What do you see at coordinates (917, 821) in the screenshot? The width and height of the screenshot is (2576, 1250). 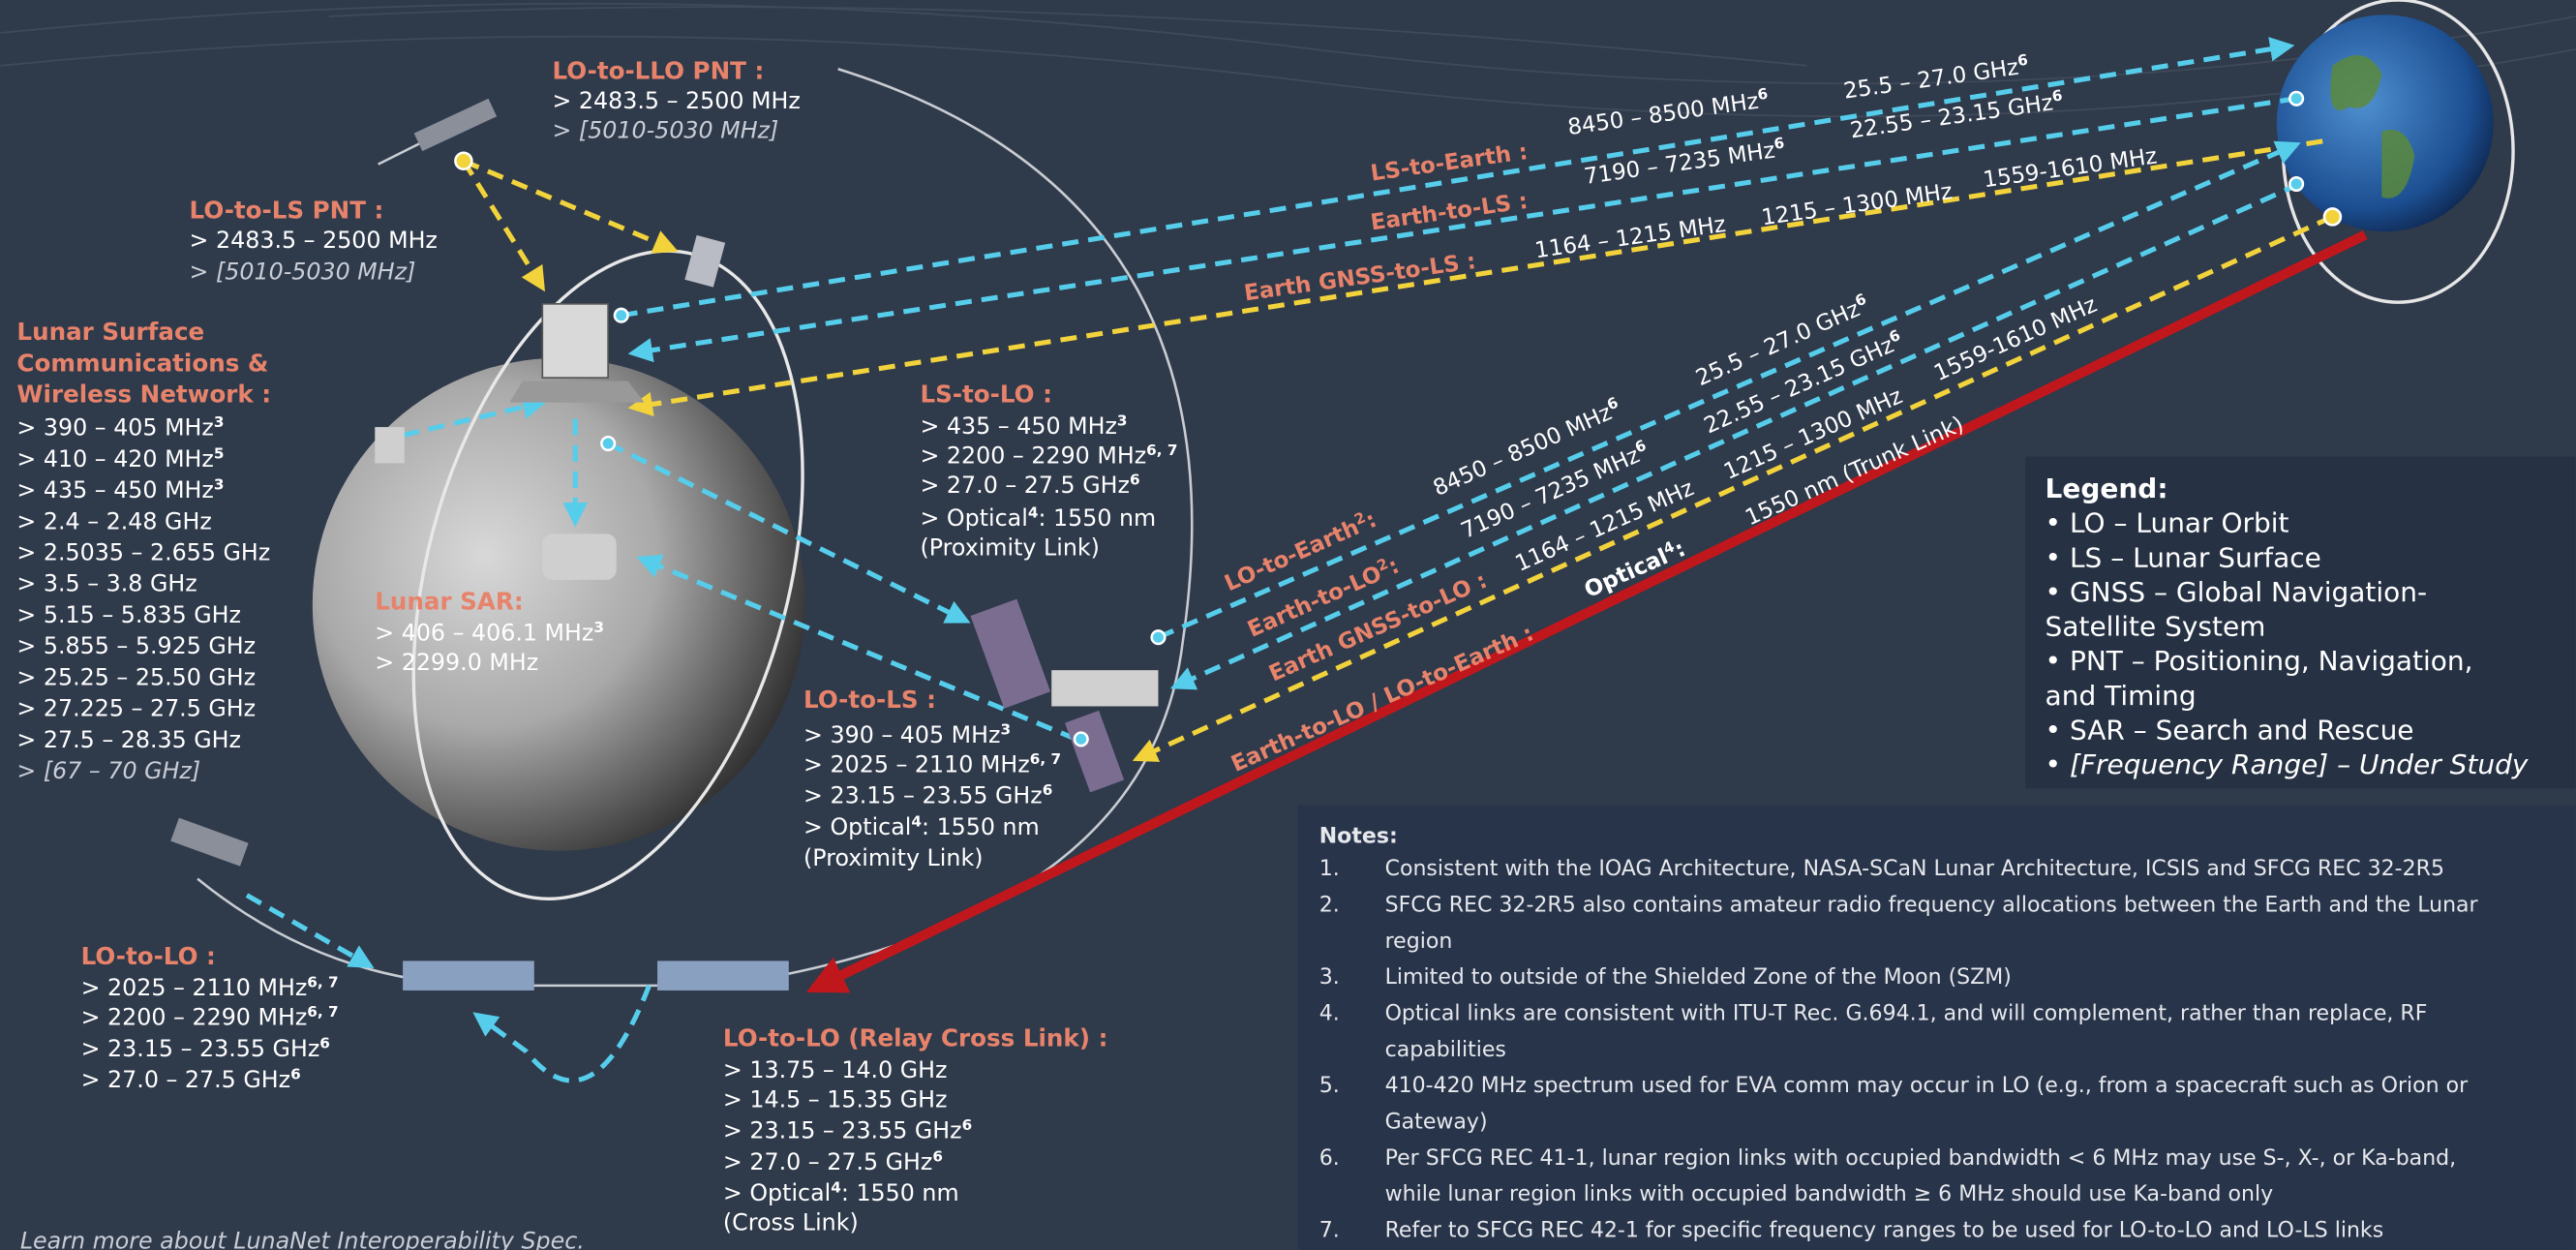 I see `superscript: 4` at bounding box center [917, 821].